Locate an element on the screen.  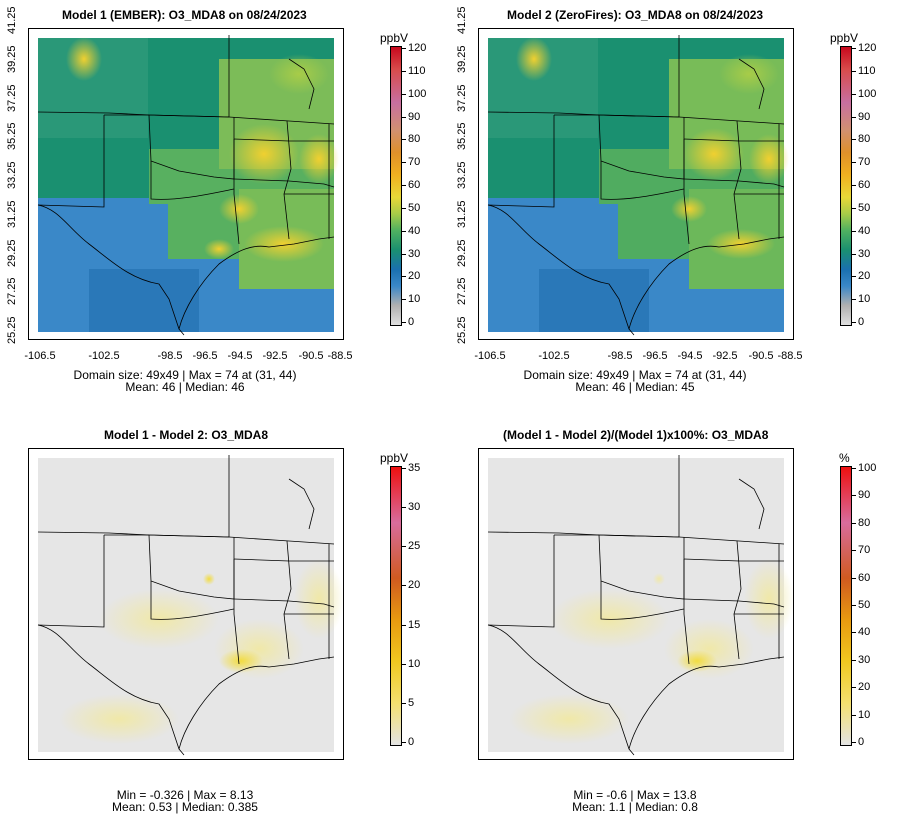
colorbar is located at coordinates (846, 606).